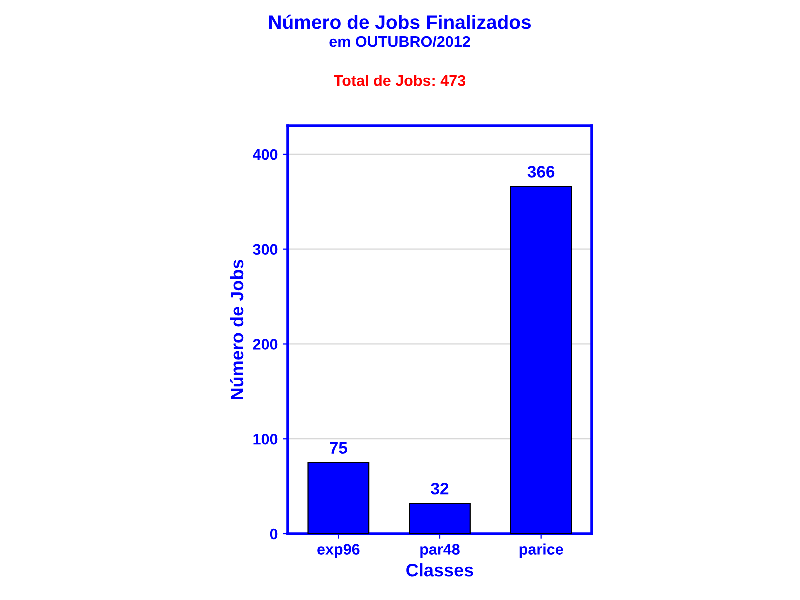 The width and height of the screenshot is (800, 600). What do you see at coordinates (440, 570) in the screenshot?
I see `x-axis-title: Classes` at bounding box center [440, 570].